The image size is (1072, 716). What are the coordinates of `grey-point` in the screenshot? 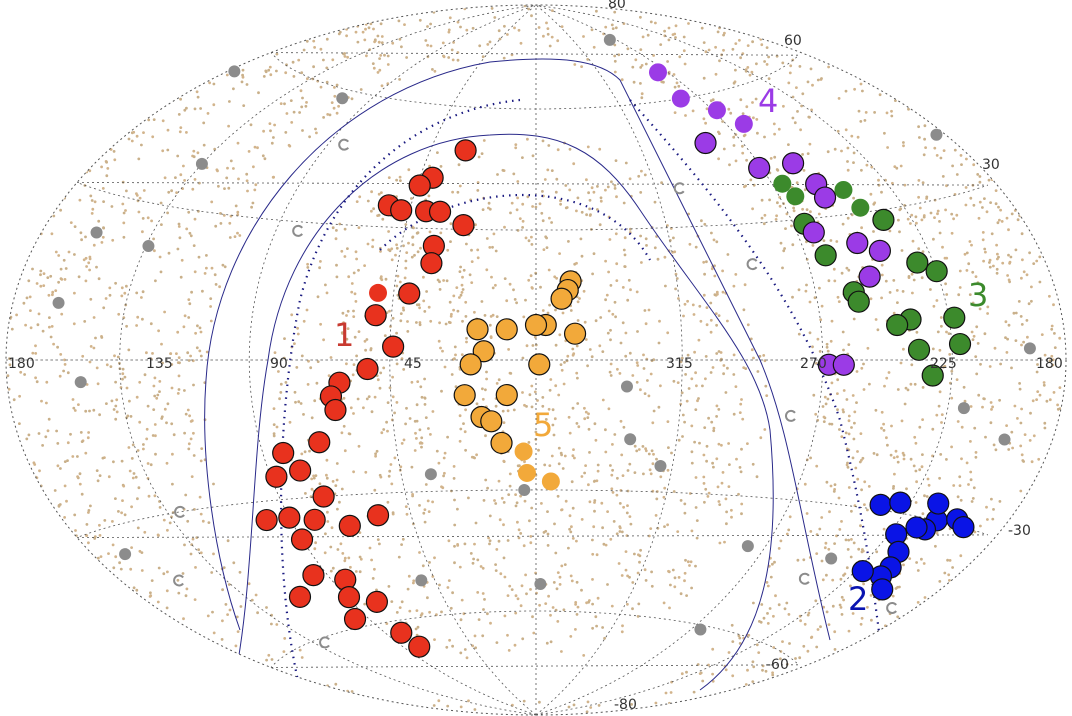 It's located at (626, 386).